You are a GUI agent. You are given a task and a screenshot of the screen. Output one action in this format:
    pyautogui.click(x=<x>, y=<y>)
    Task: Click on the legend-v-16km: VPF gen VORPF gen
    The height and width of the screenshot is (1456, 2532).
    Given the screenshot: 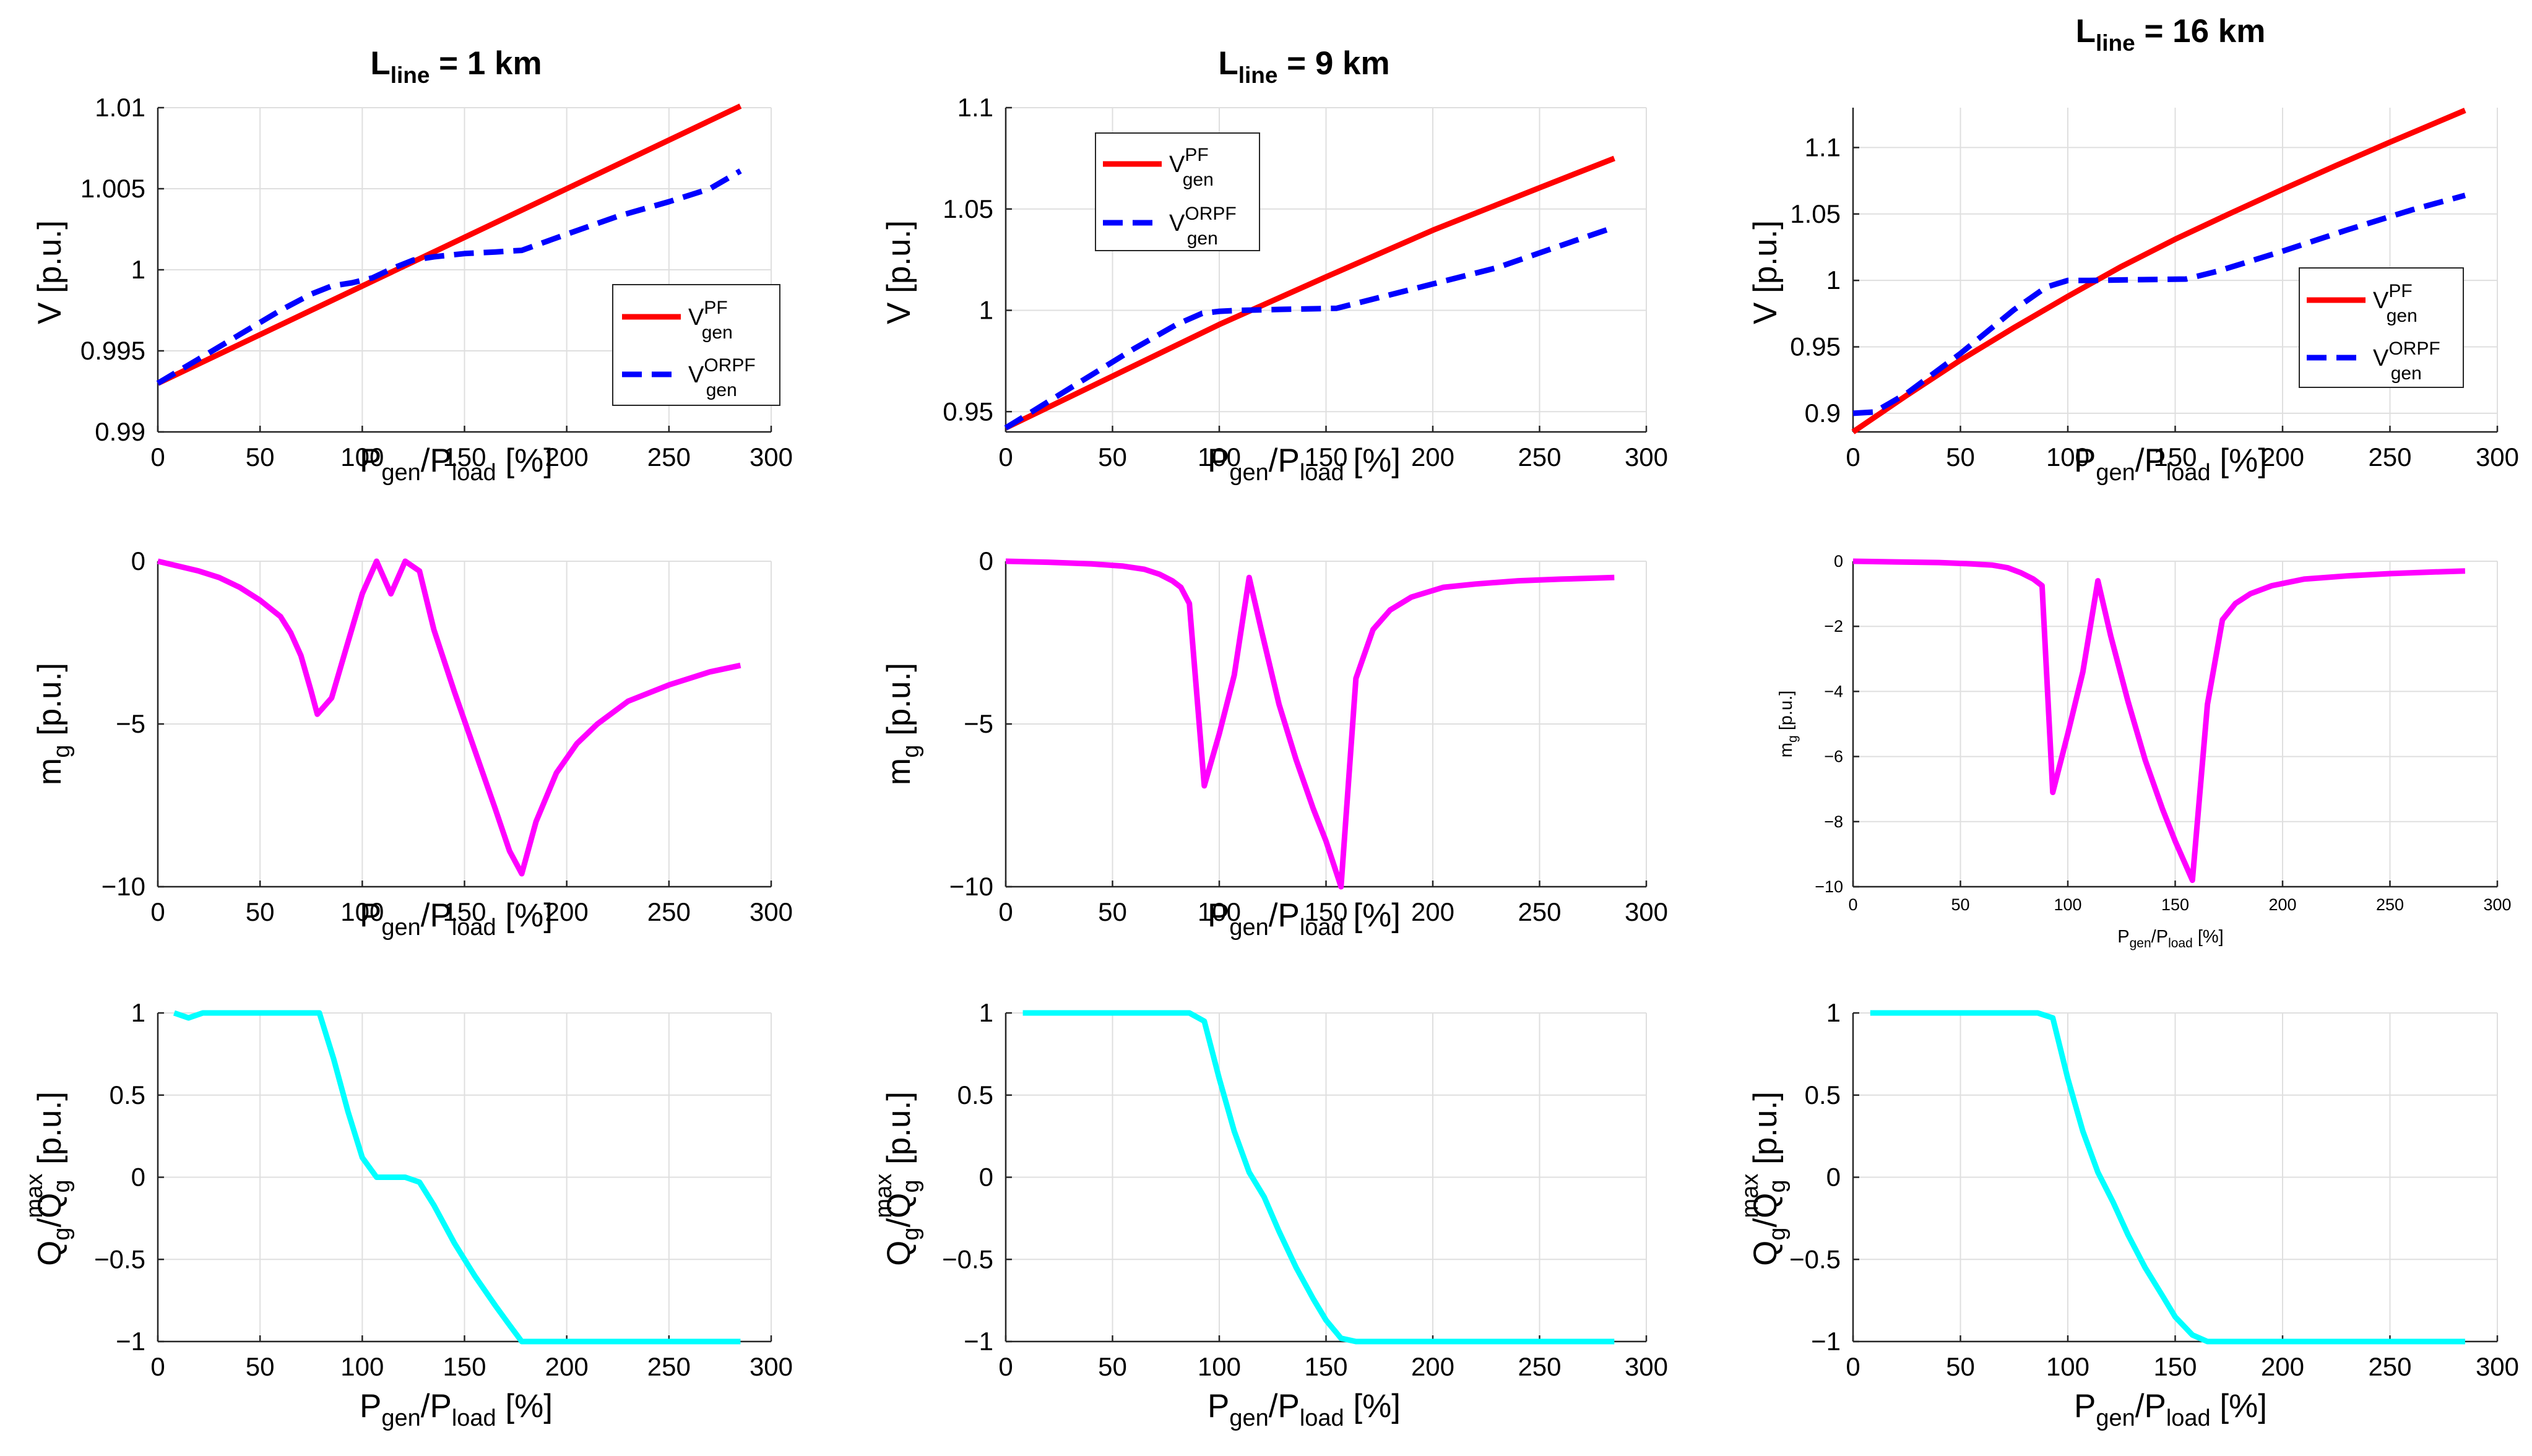 What is the action you would take?
    pyautogui.click(x=2381, y=327)
    